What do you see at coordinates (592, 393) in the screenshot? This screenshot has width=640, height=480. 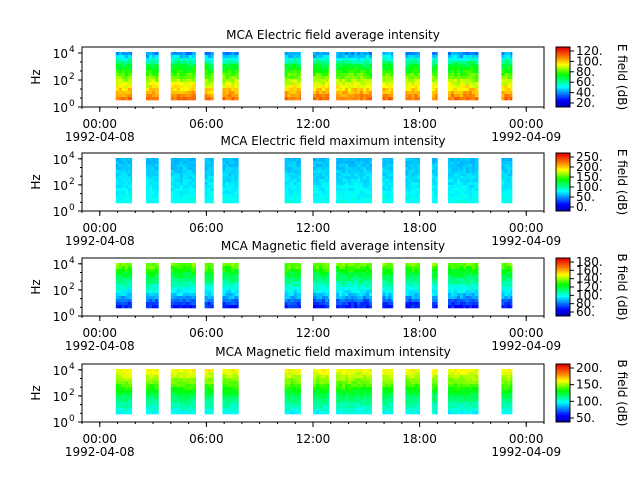 I see `colorbar: 200. 150. 100. 50. B field (dB)` at bounding box center [592, 393].